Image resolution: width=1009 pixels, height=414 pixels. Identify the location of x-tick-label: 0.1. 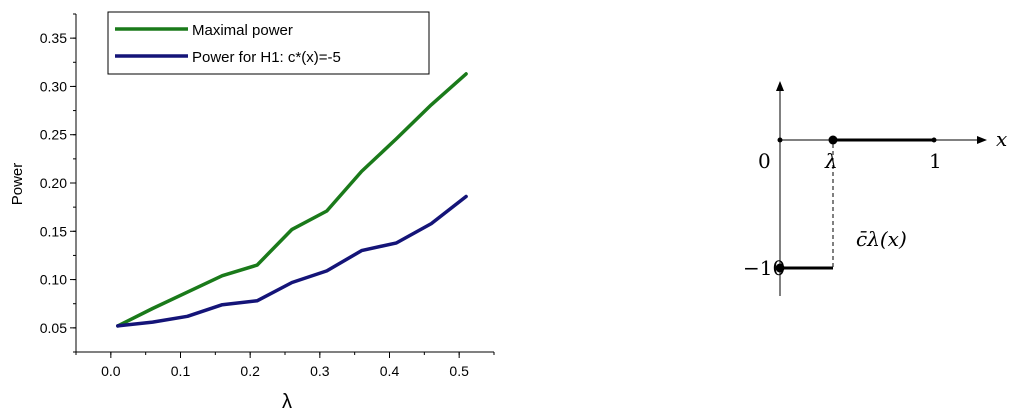
(181, 371).